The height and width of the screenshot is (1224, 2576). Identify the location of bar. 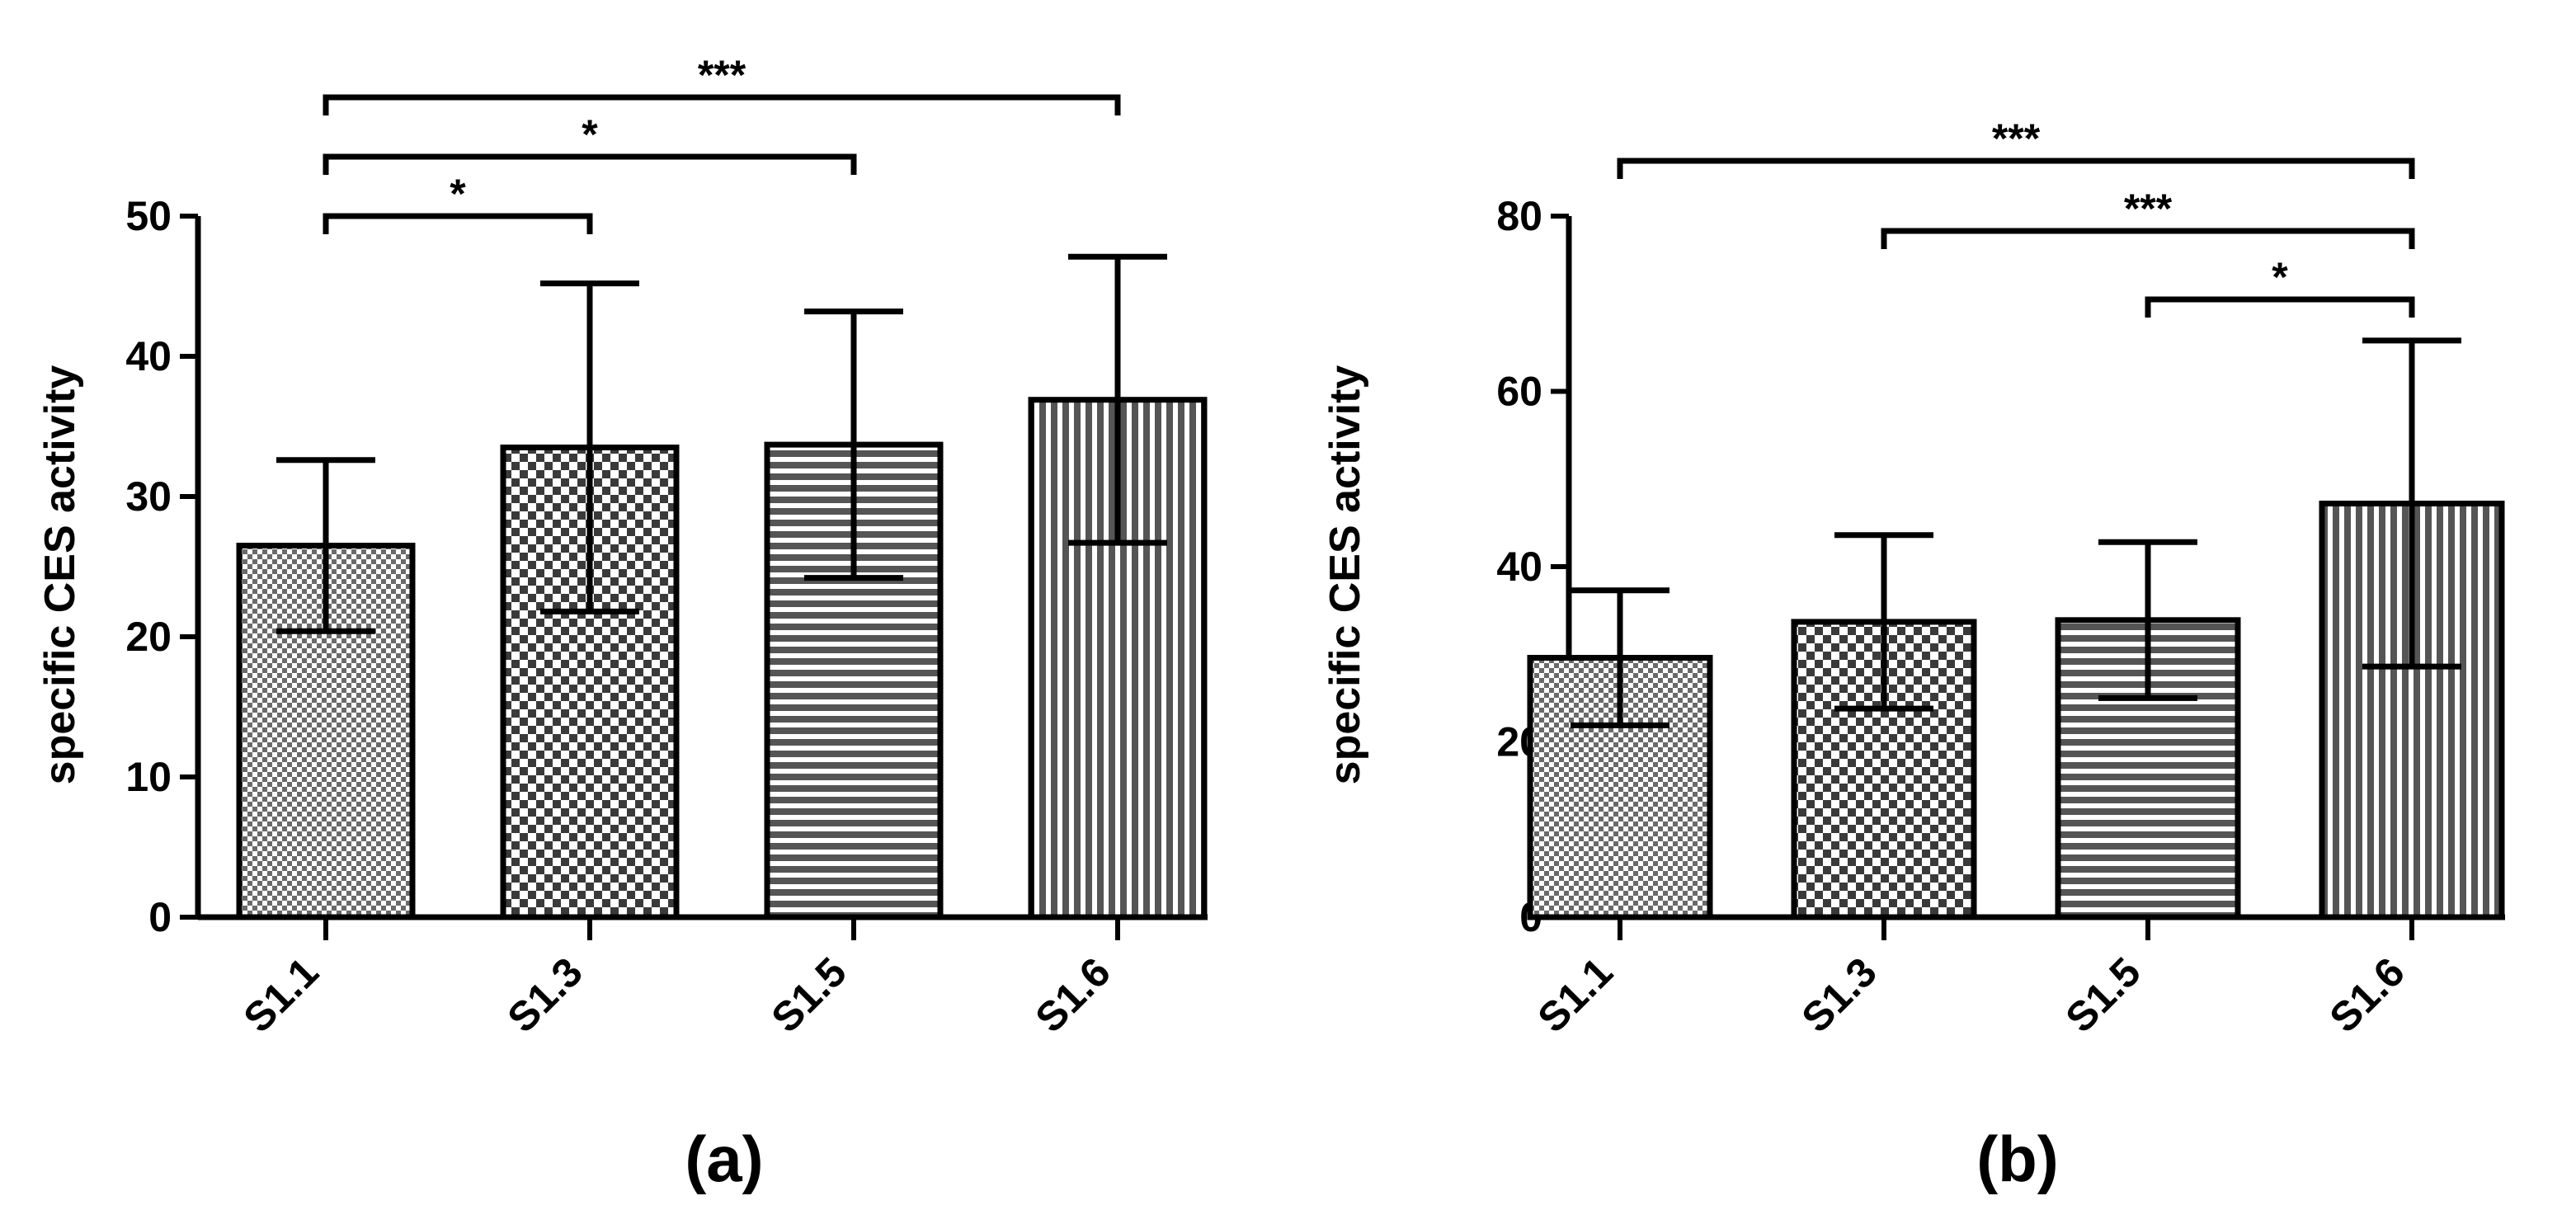
(1118, 658).